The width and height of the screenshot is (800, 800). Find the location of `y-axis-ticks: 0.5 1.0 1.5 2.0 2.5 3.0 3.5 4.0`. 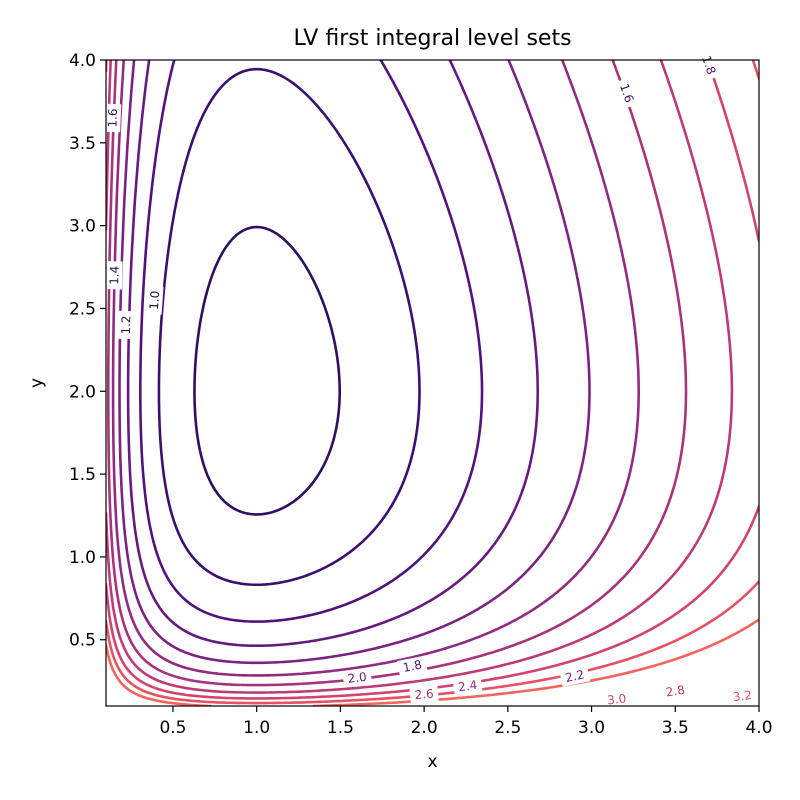

y-axis-ticks: 0.5 1.0 1.5 2.0 2.5 3.0 3.5 4.0 is located at coordinates (87, 351).